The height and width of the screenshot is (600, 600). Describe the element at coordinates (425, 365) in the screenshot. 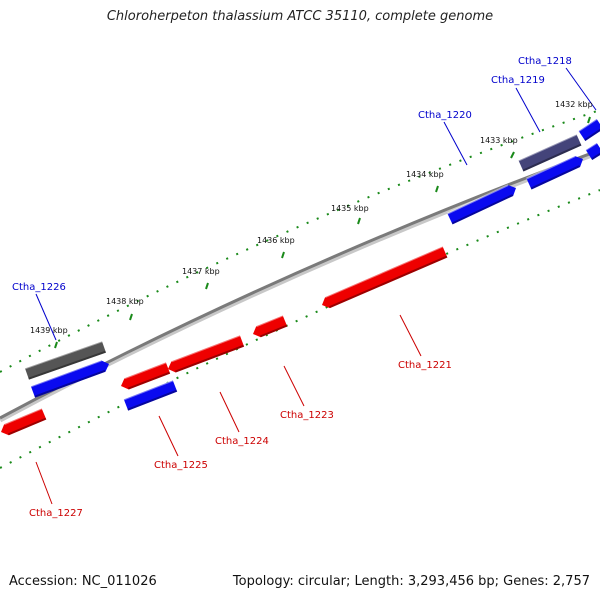

I see `gene-label-ctha-1221: Ctha_1221` at that location.